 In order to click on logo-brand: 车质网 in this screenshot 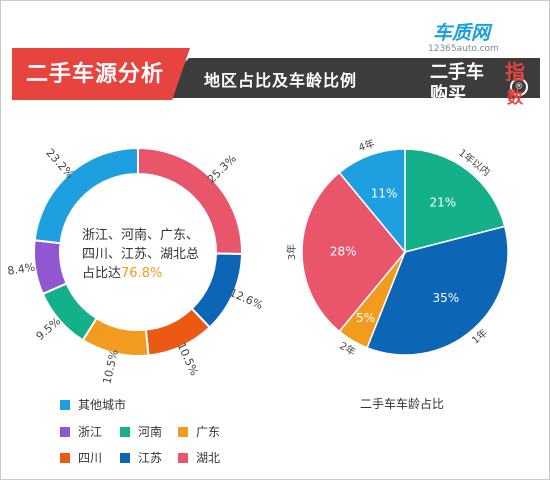, I will do `click(462, 33)`.